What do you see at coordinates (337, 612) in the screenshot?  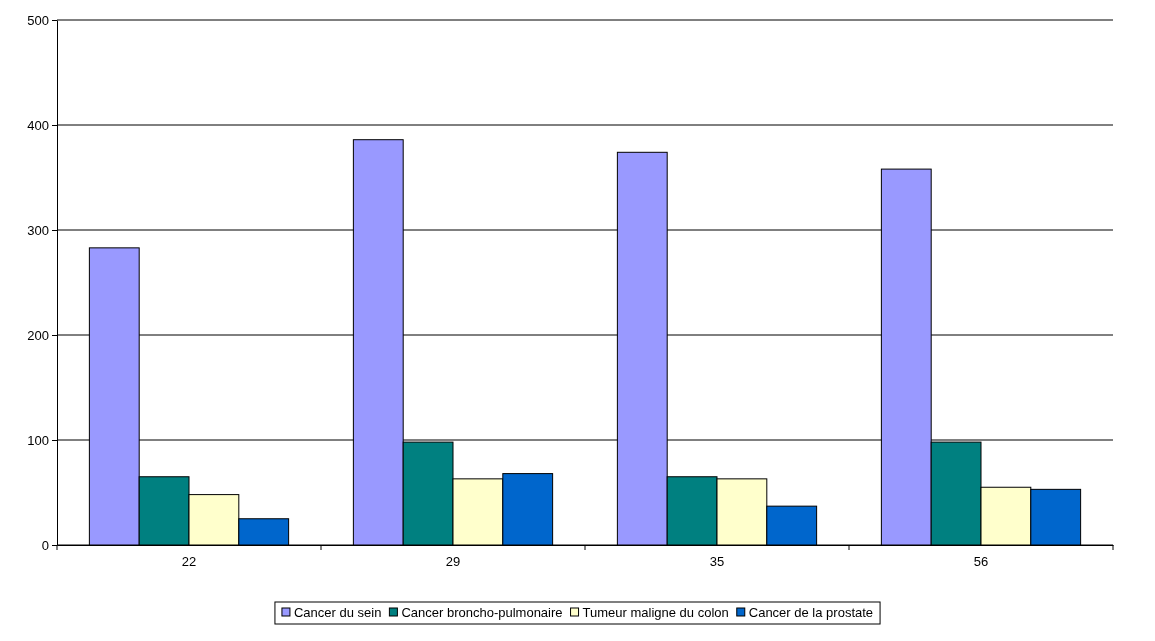 I see `legend-label: Cancer du sein` at bounding box center [337, 612].